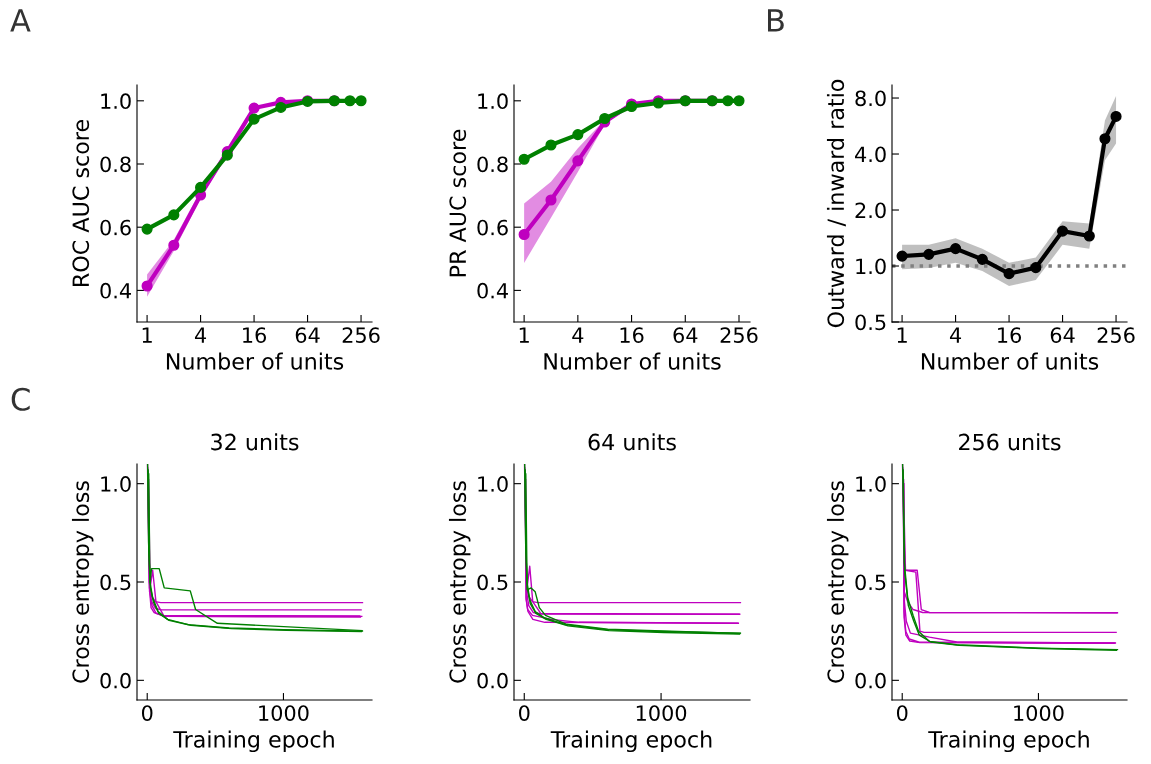 This screenshot has height=764, width=1151. What do you see at coordinates (870, 98) in the screenshot?
I see `y-tick-label: 8.0` at bounding box center [870, 98].